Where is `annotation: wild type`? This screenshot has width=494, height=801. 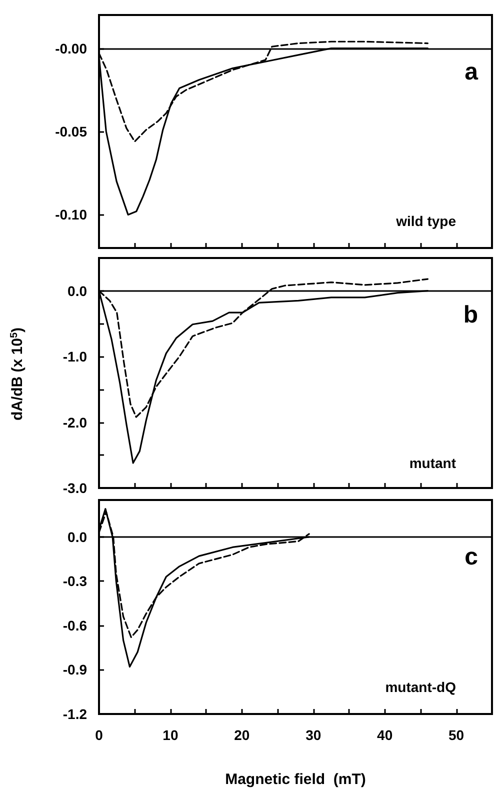 annotation: wild type is located at coordinates (425, 221).